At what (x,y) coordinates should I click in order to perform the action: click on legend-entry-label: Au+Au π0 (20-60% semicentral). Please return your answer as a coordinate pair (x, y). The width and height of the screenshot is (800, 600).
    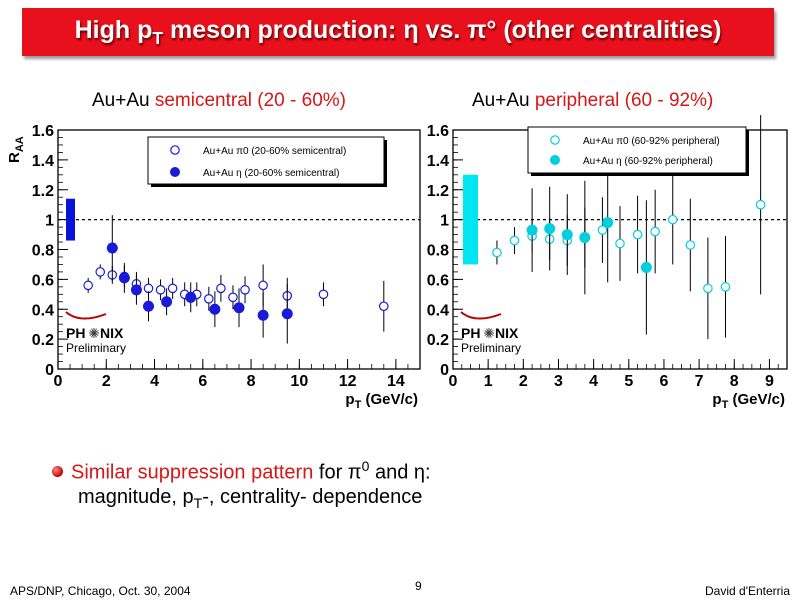
    Looking at the image, I should click on (274, 151).